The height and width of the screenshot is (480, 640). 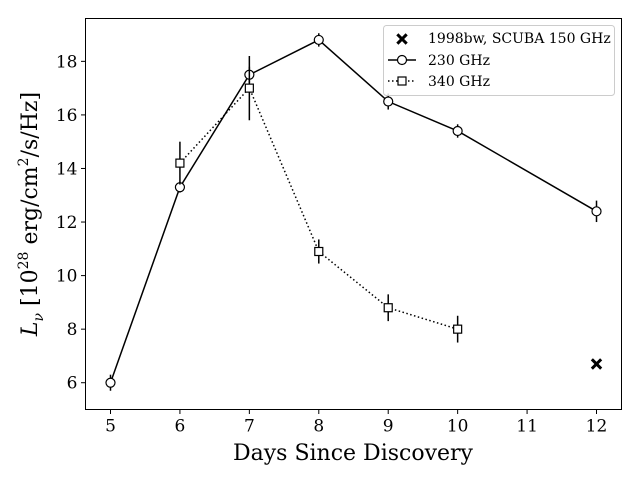 What do you see at coordinates (72, 384) in the screenshot?
I see `y-tick-label: 6` at bounding box center [72, 384].